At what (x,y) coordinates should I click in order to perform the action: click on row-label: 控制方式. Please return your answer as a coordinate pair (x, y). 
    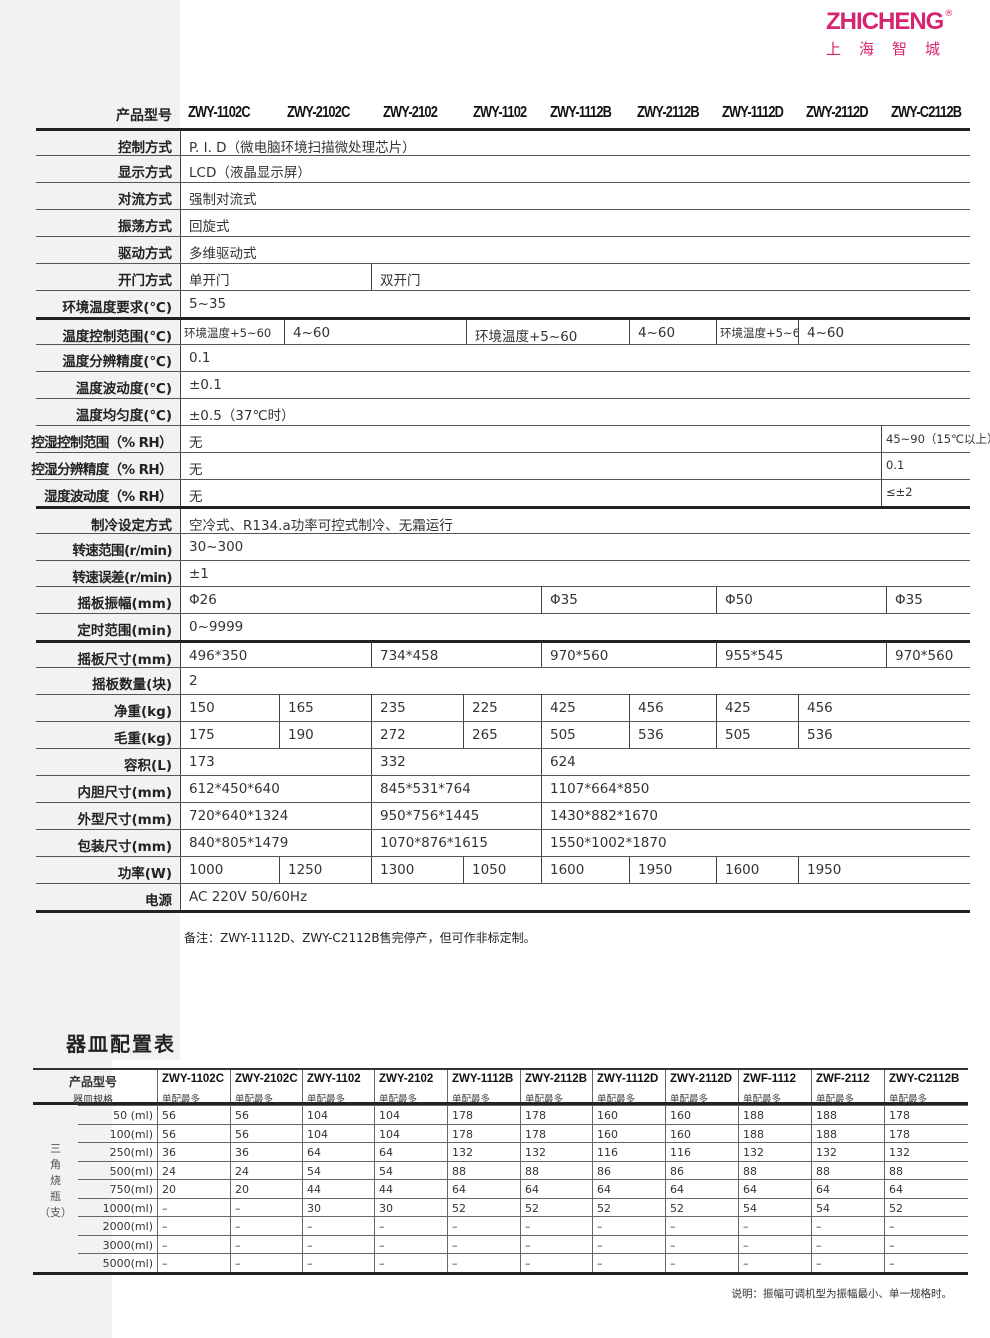
    Looking at the image, I should click on (145, 148).